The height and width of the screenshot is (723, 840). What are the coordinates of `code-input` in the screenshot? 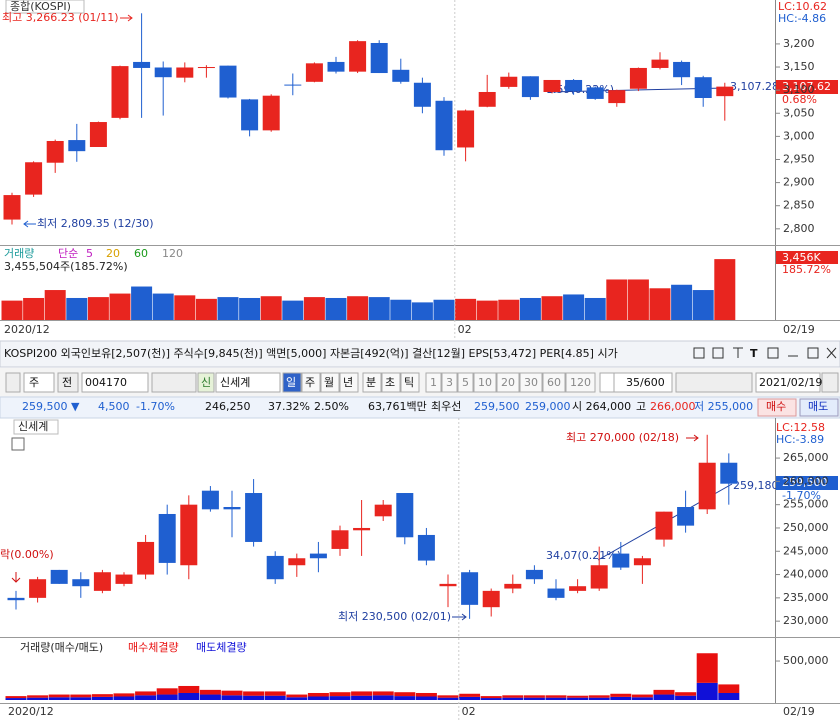 It's located at (115, 382).